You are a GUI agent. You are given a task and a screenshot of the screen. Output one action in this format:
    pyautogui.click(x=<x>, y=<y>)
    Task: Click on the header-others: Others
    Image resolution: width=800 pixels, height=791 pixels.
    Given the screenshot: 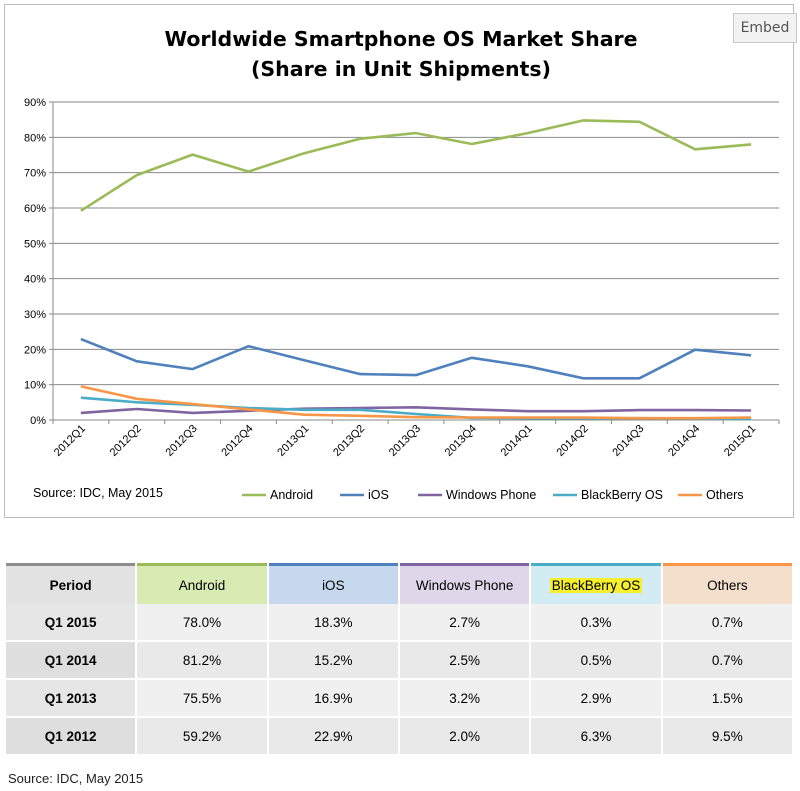 What is the action you would take?
    pyautogui.click(x=727, y=583)
    